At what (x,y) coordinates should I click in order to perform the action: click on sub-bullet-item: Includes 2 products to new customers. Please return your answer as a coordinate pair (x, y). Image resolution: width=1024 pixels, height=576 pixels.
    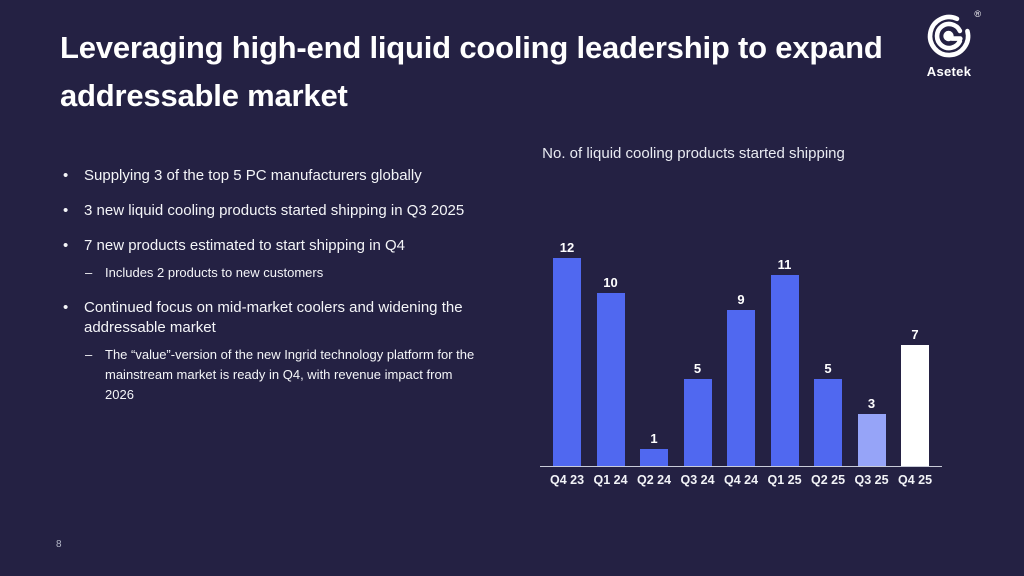
    Looking at the image, I should click on (284, 273).